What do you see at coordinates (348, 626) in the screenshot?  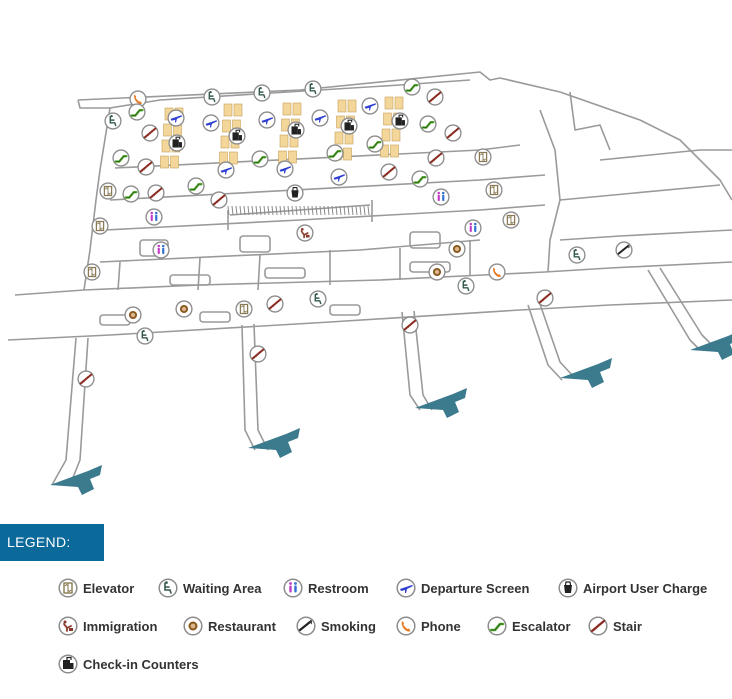 I see `legend-label-smoking: Smoking` at bounding box center [348, 626].